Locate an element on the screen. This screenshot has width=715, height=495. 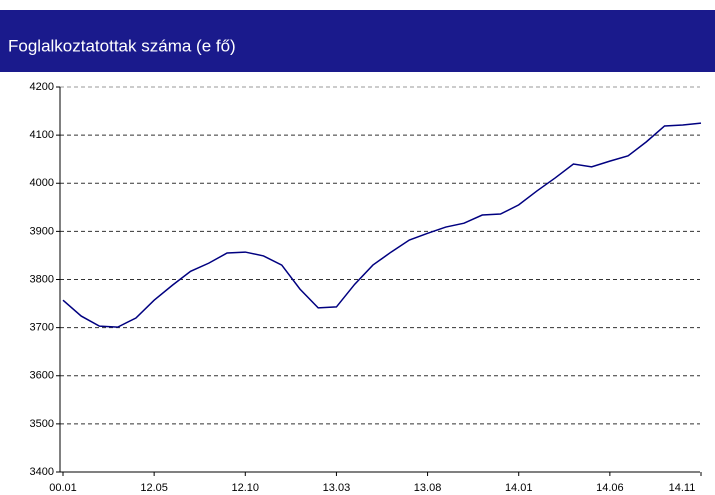
title-banner is located at coordinates (357, 41).